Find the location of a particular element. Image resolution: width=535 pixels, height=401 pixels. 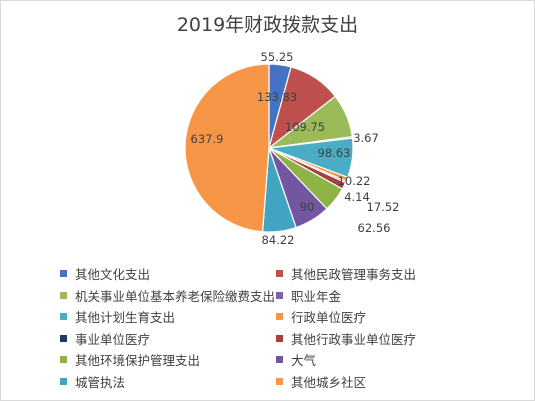

legend-label: 其他文化支出 is located at coordinates (113, 275).